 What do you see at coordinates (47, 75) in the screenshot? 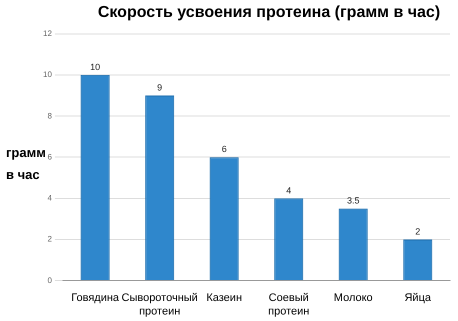
I see `y-tick-label: 10` at bounding box center [47, 75].